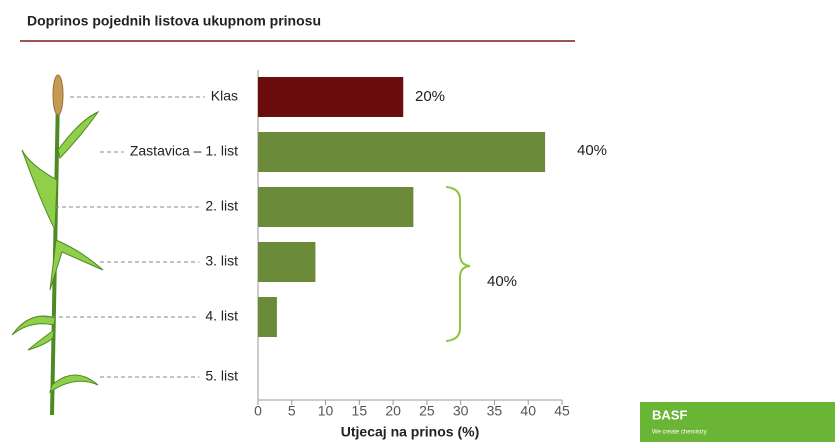  What do you see at coordinates (679, 433) in the screenshot?
I see `logo-tagline: We create chemistry` at bounding box center [679, 433].